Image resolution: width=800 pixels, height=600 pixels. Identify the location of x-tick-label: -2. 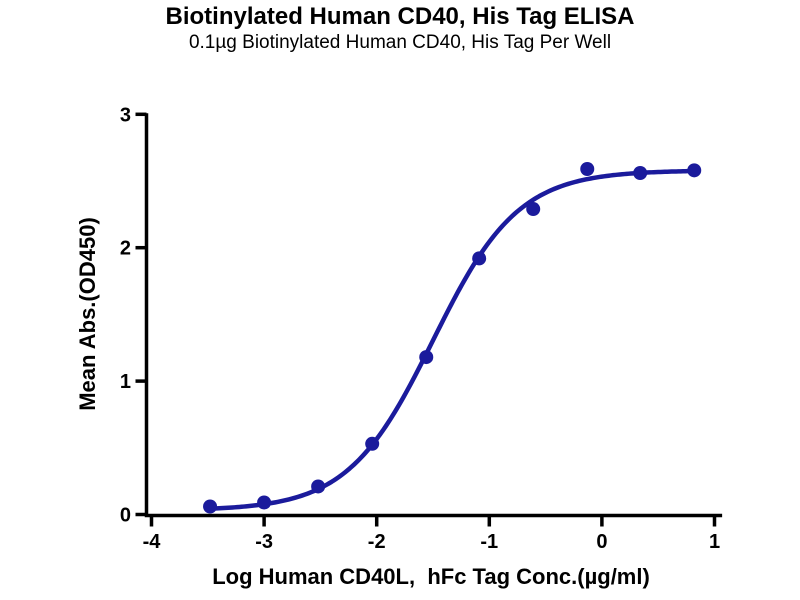
(377, 542).